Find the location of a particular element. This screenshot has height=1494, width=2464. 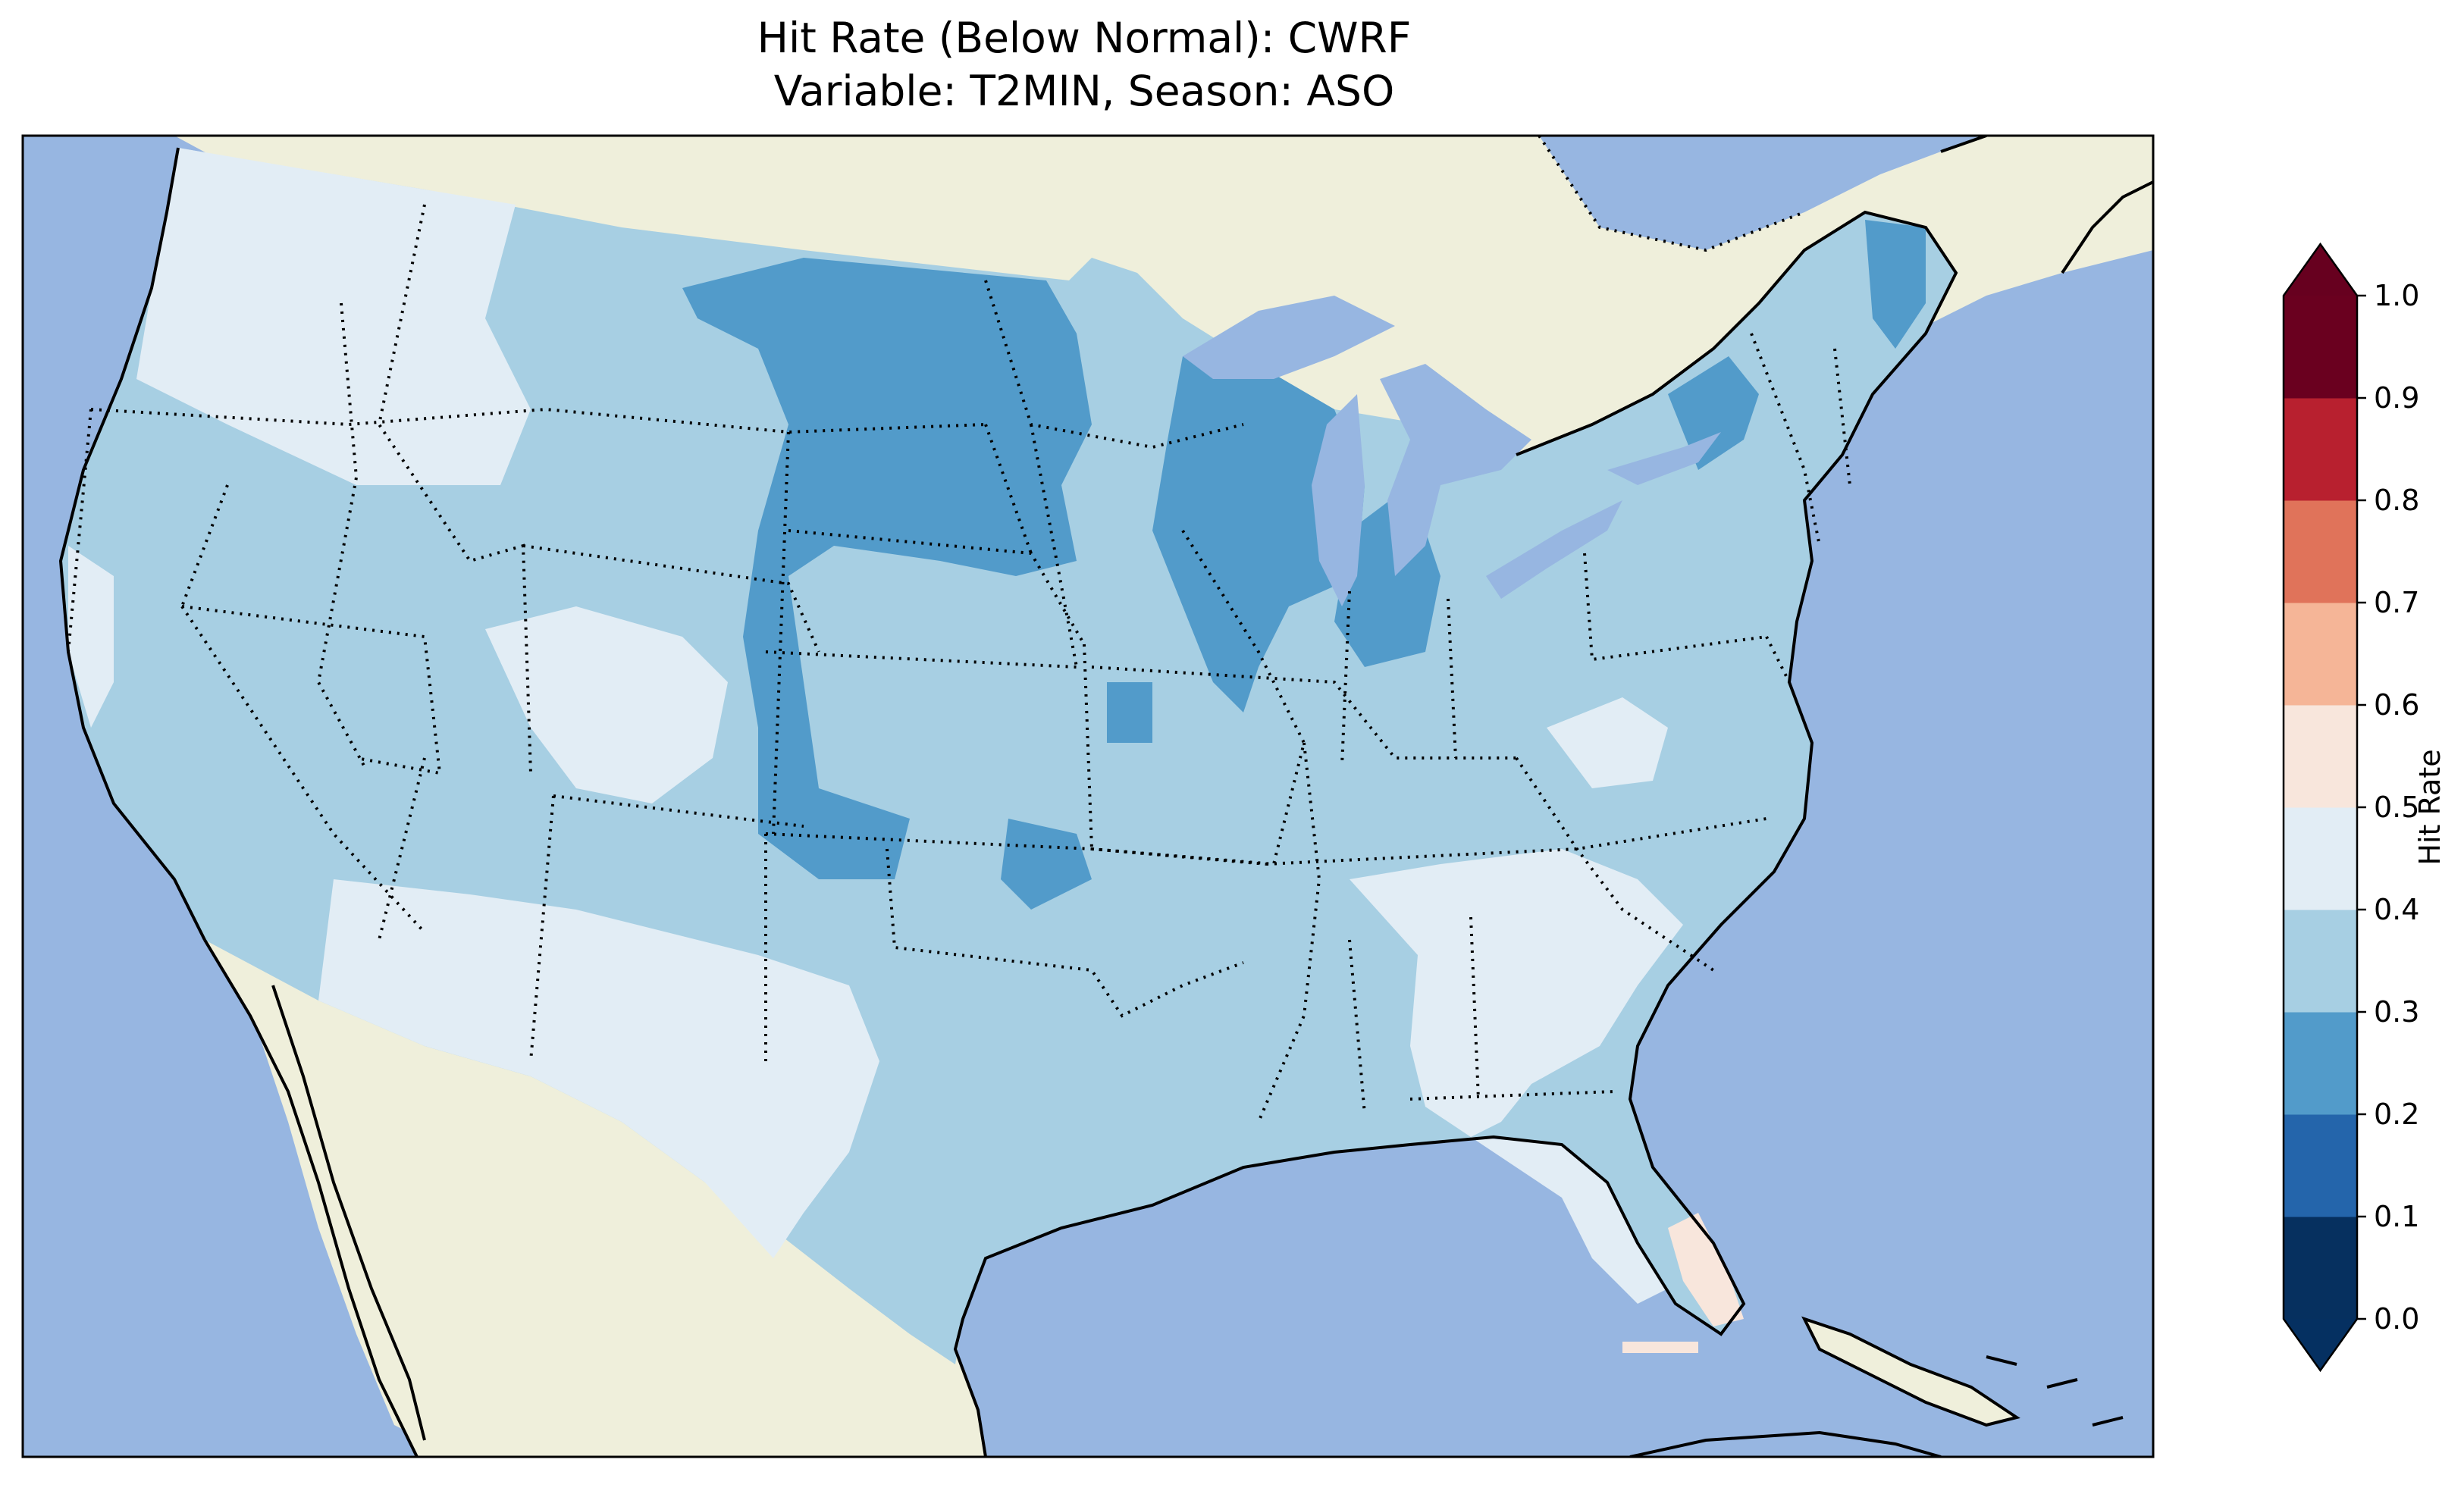

mexico-land is located at coordinates (596, 1198).